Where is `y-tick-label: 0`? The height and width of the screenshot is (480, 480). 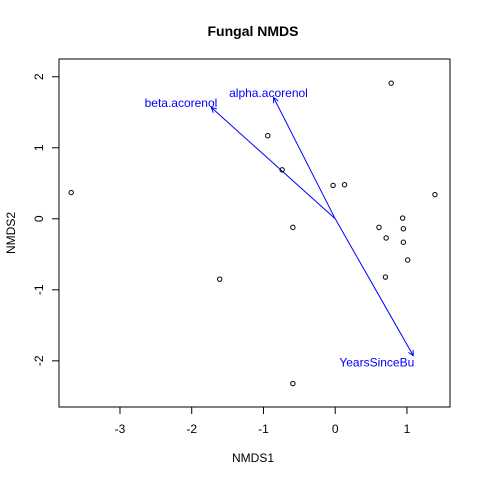 y-tick-label: 0 is located at coordinates (39, 218).